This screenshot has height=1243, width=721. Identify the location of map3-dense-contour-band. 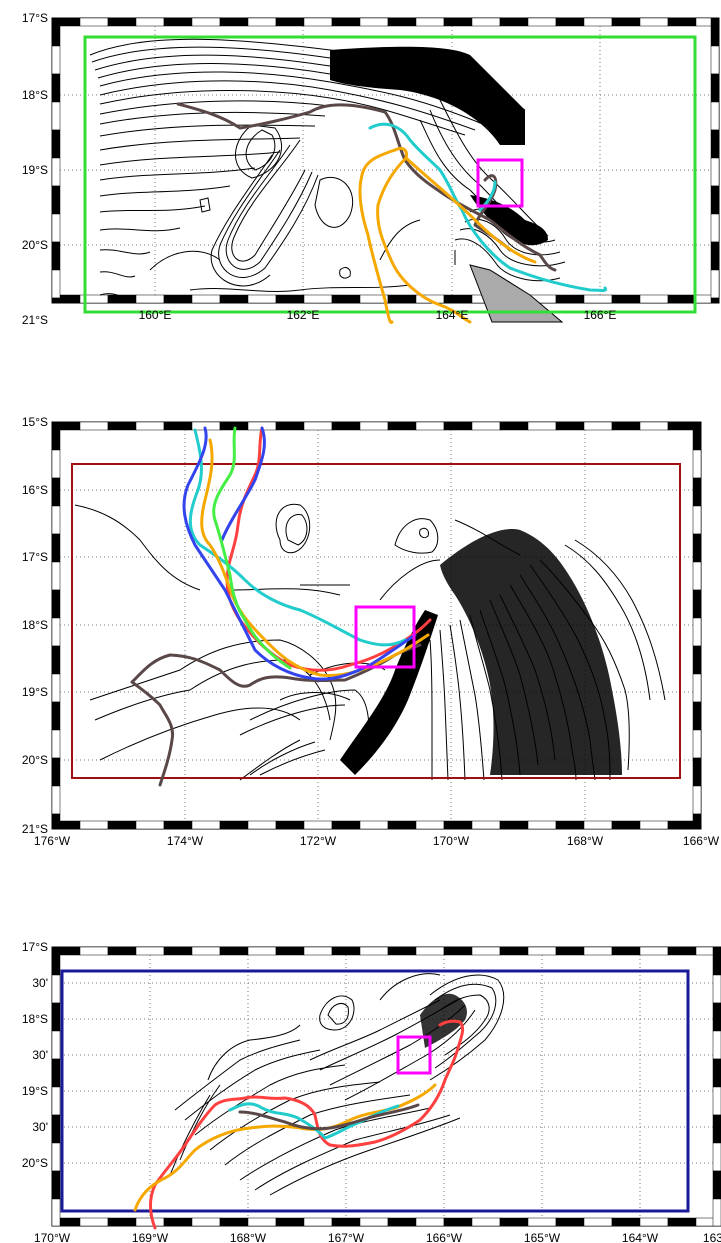
(443, 1020).